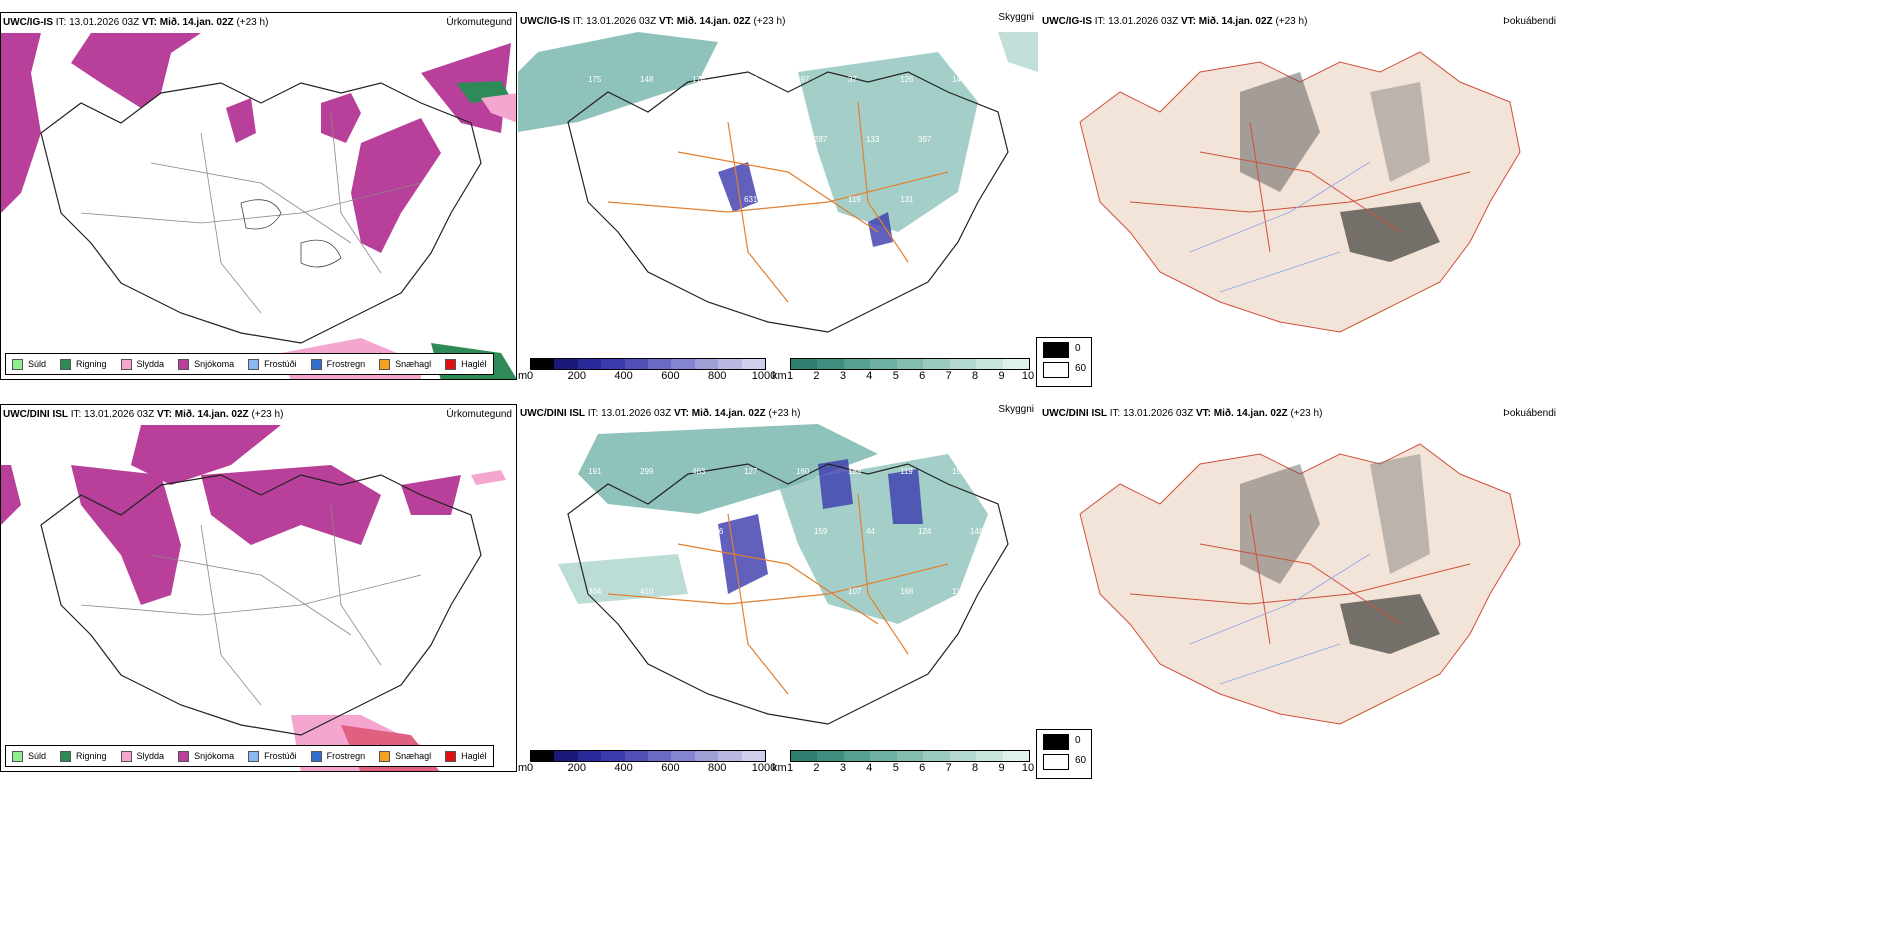  I want to click on legend-label: Haglél, so click(474, 364).